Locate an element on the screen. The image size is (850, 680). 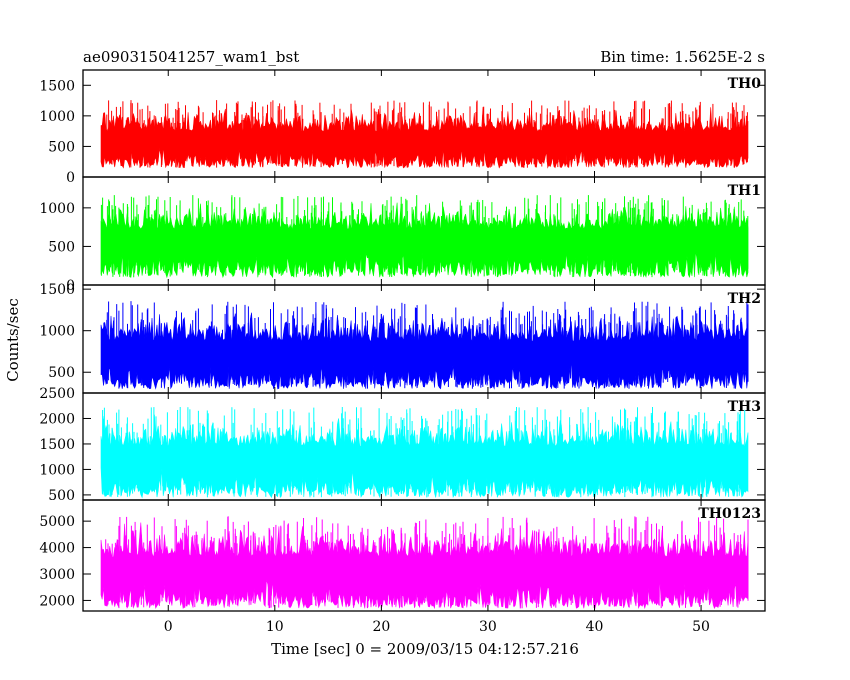
figure-title-left: ae090315041257_wam1_bst is located at coordinates (191, 57).